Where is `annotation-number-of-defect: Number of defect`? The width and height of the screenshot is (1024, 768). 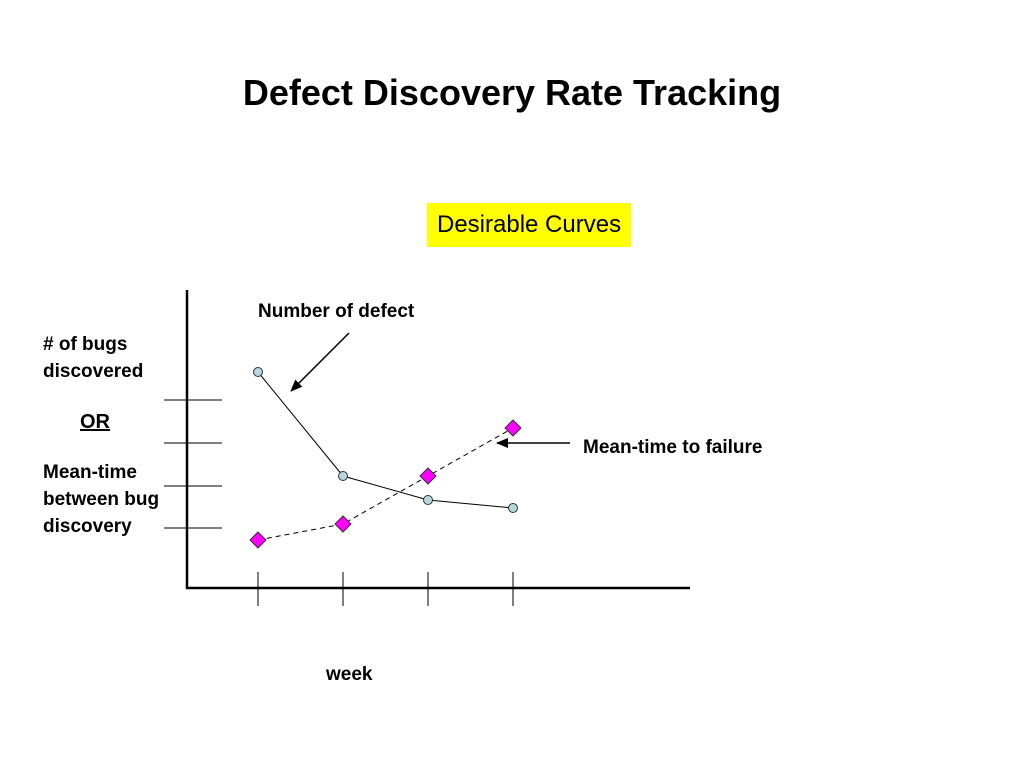 annotation-number-of-defect: Number of defect is located at coordinates (336, 311).